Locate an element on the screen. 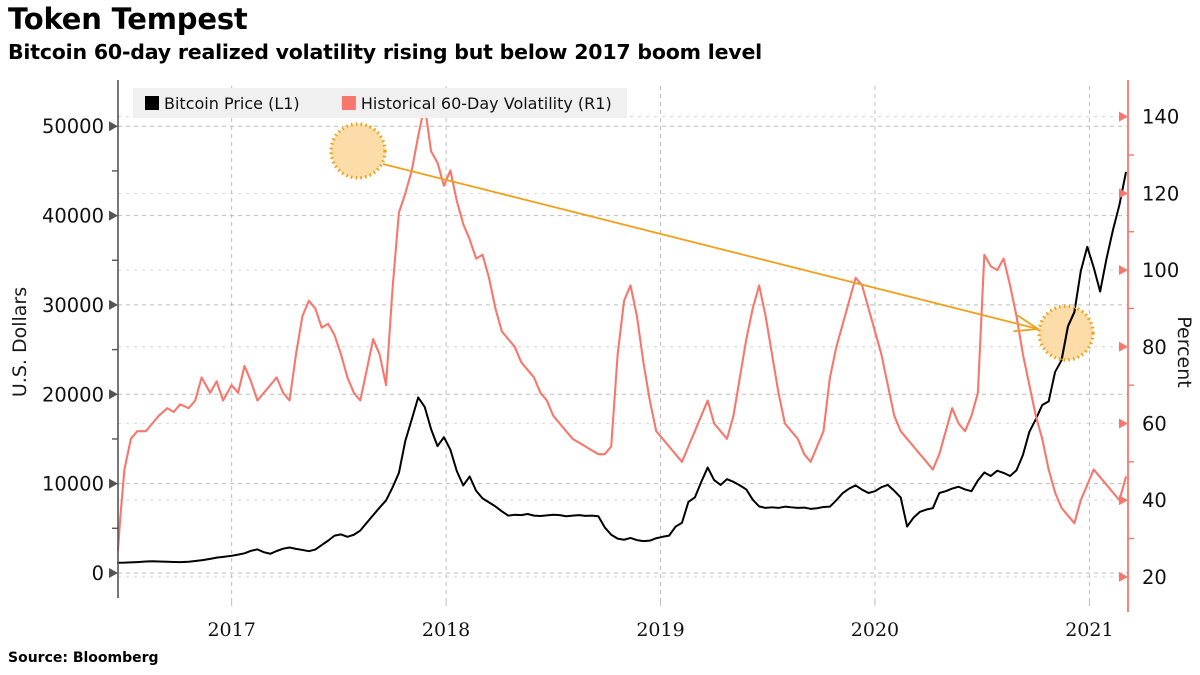  comparison-arrow-head is located at coordinates (1026, 323).